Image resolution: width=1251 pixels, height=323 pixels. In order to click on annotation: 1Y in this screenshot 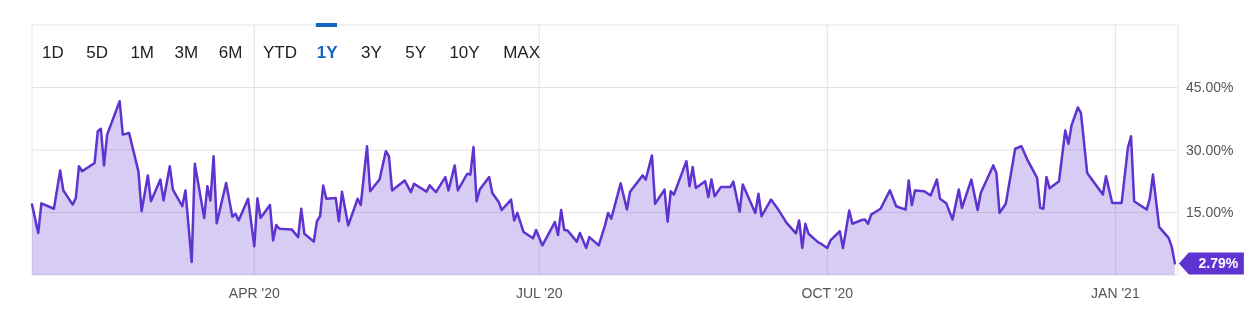, I will do `click(327, 52)`.